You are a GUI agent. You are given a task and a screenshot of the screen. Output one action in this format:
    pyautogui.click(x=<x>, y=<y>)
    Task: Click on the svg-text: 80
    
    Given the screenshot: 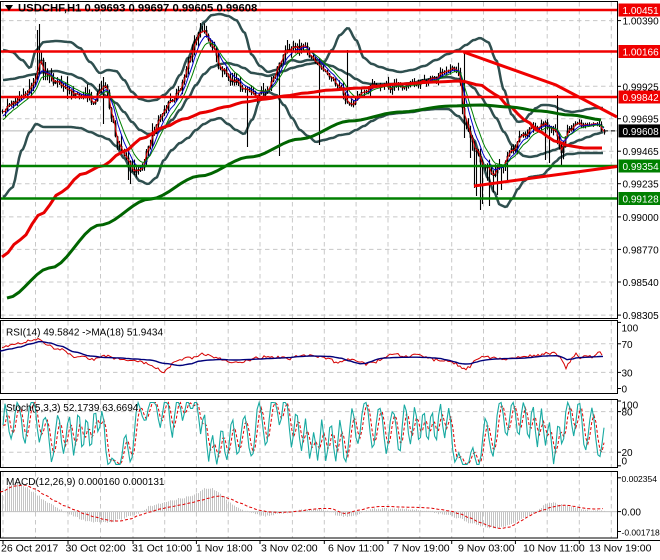 What is the action you would take?
    pyautogui.click(x=628, y=413)
    